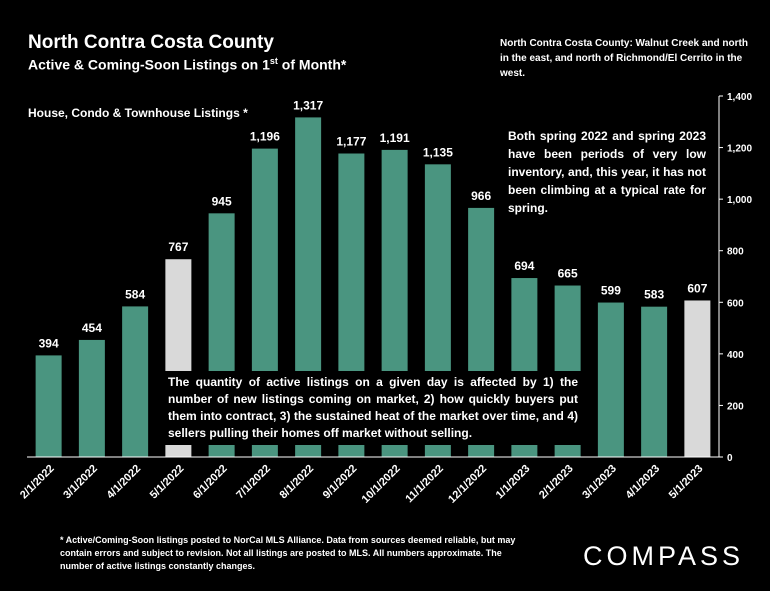 The width and height of the screenshot is (770, 591). What do you see at coordinates (253, 482) in the screenshot?
I see `x-tick-label: 7/1/2022` at bounding box center [253, 482].